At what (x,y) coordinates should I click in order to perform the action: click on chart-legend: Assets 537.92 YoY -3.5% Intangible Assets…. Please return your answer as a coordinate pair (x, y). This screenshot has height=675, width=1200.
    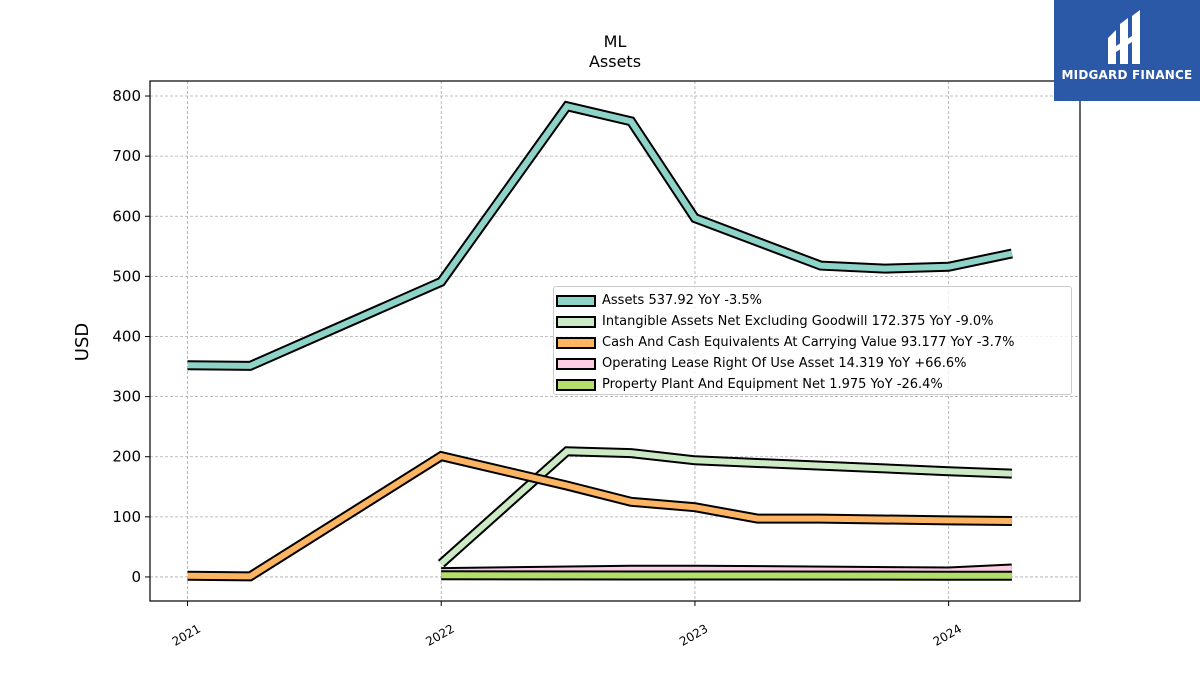
    Looking at the image, I should click on (812, 340).